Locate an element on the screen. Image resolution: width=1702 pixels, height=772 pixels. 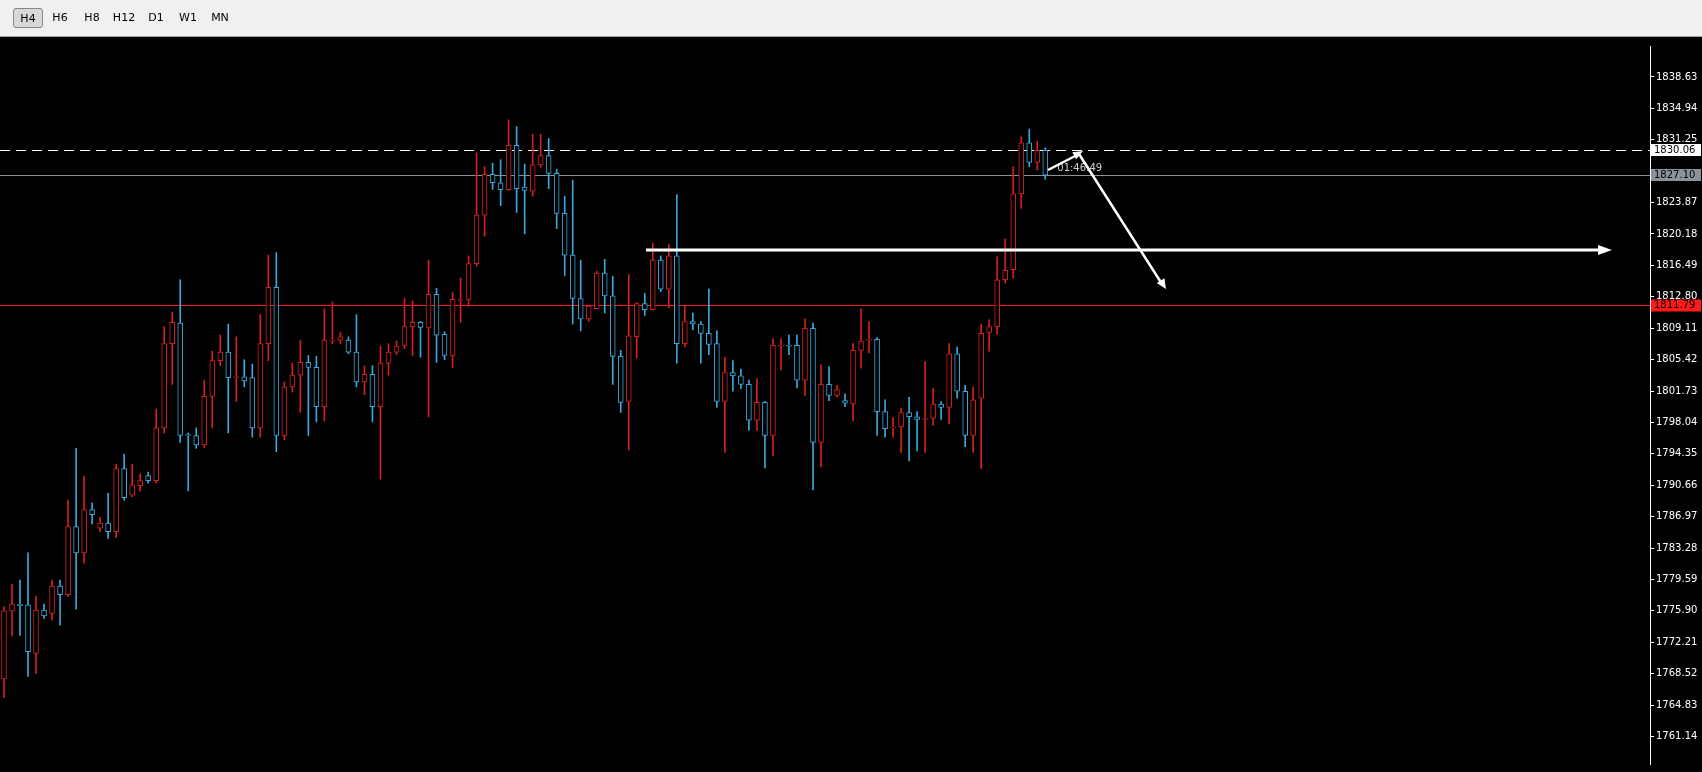
text: H12 is located at coordinates (124, 18).